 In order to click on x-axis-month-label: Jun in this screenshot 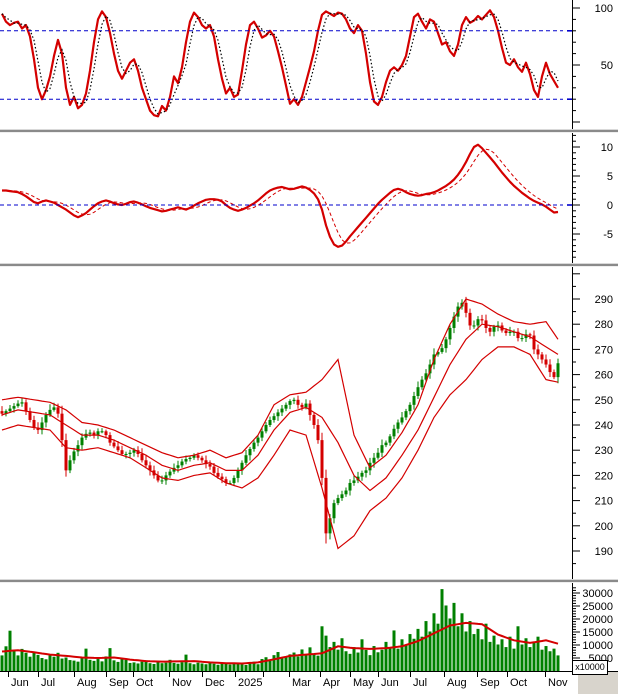, I will do `click(20, 683)`.